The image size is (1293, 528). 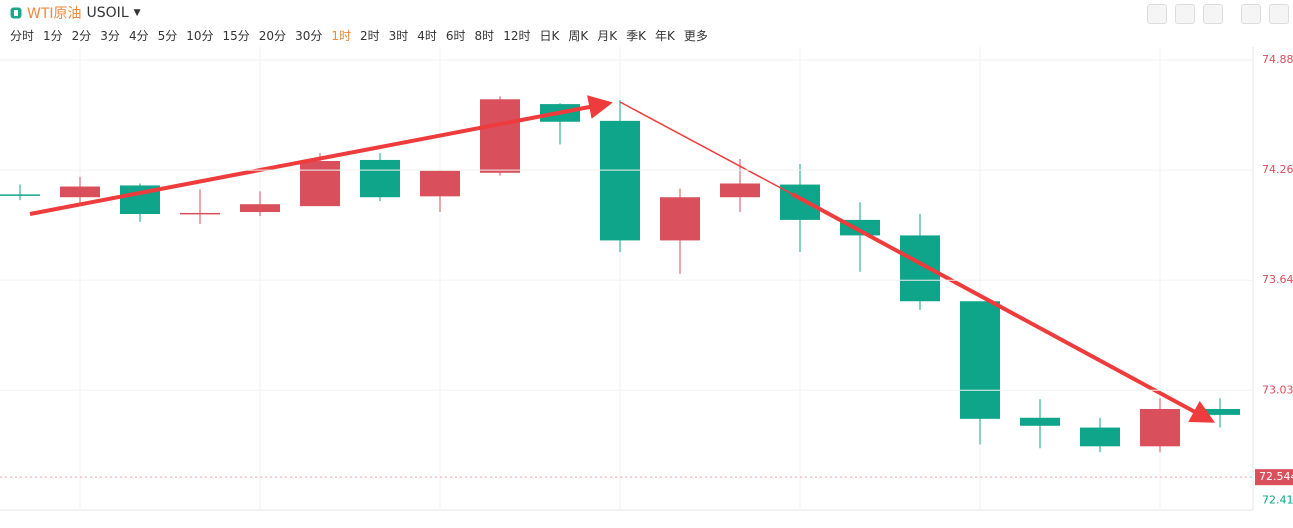 What do you see at coordinates (398, 36) in the screenshot?
I see `period-option: 3时` at bounding box center [398, 36].